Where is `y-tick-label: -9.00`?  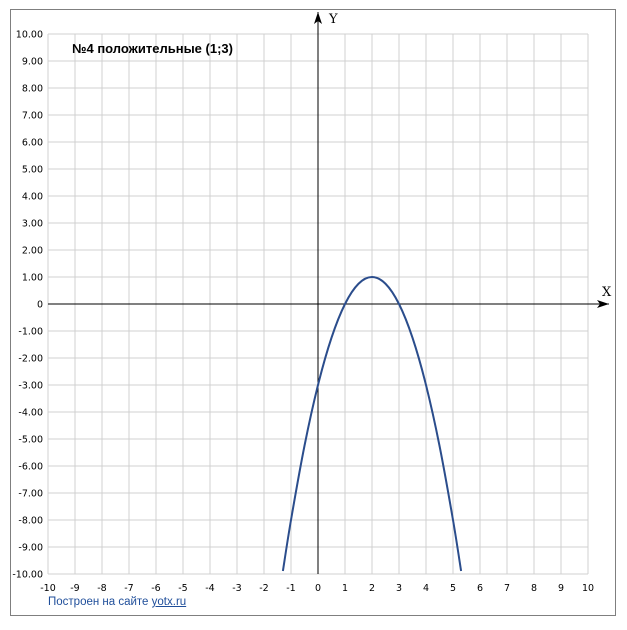 y-tick-label: -9.00 is located at coordinates (30, 548).